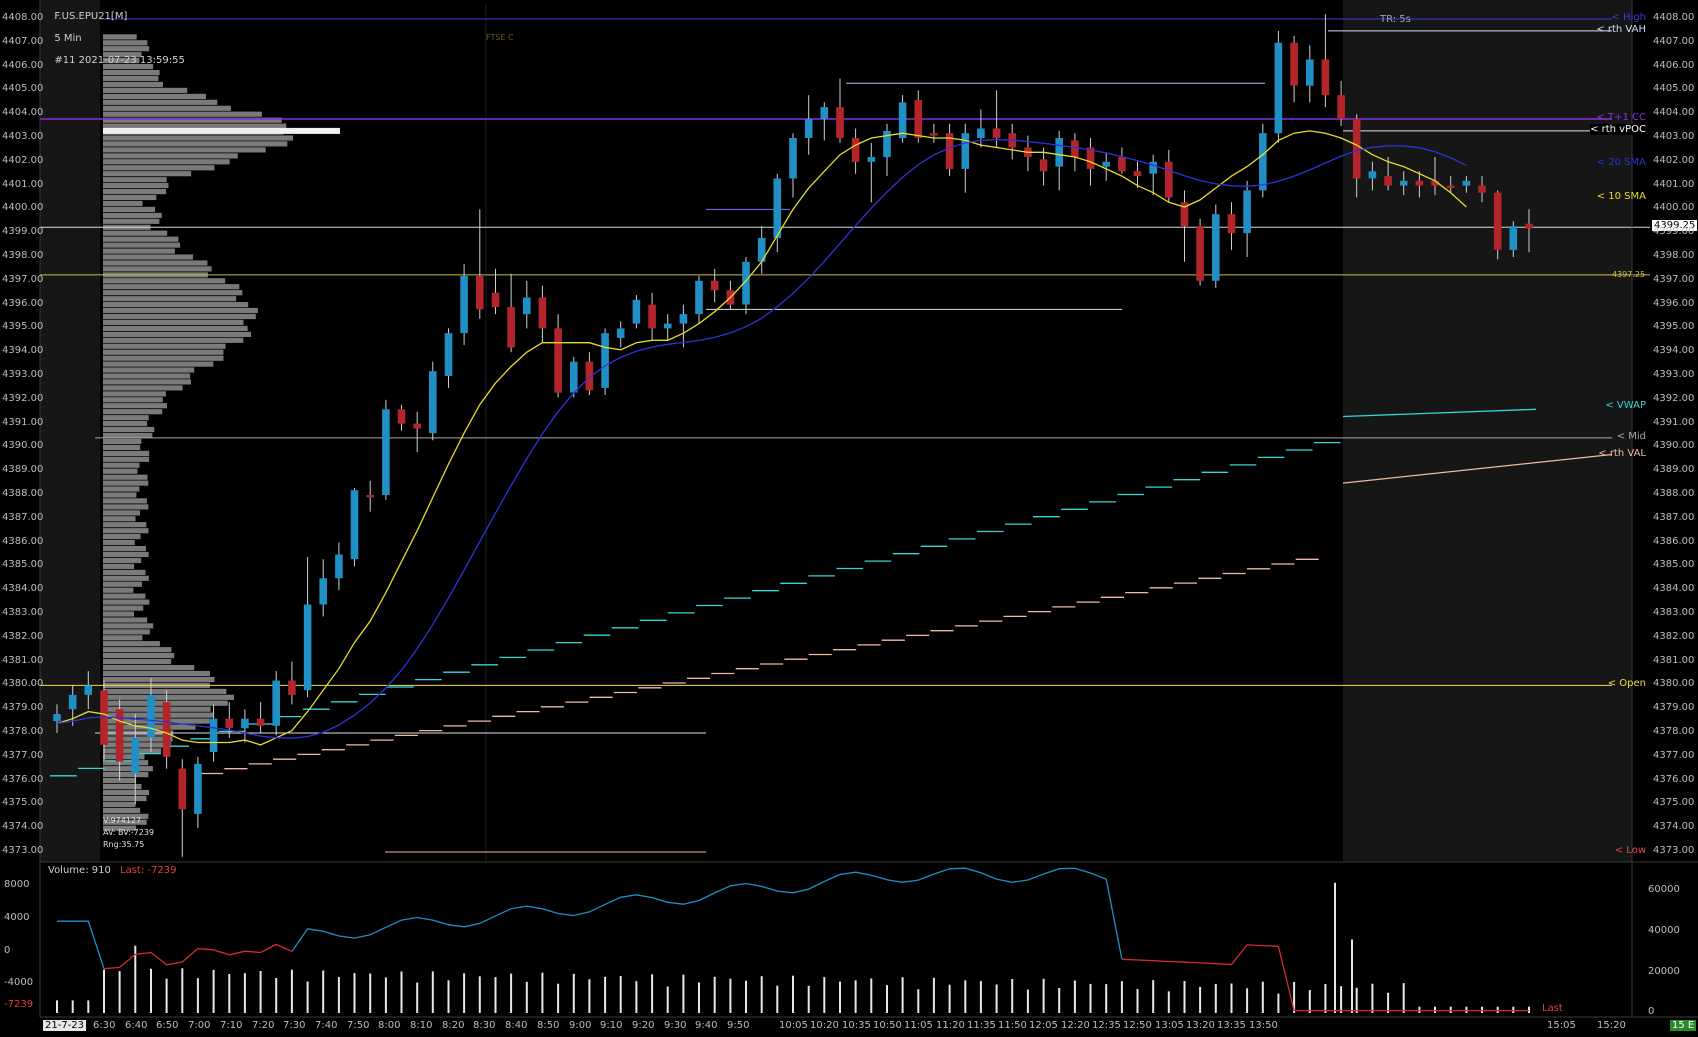  I want to click on price-tick-right: 4394.00, so click(1674, 350).